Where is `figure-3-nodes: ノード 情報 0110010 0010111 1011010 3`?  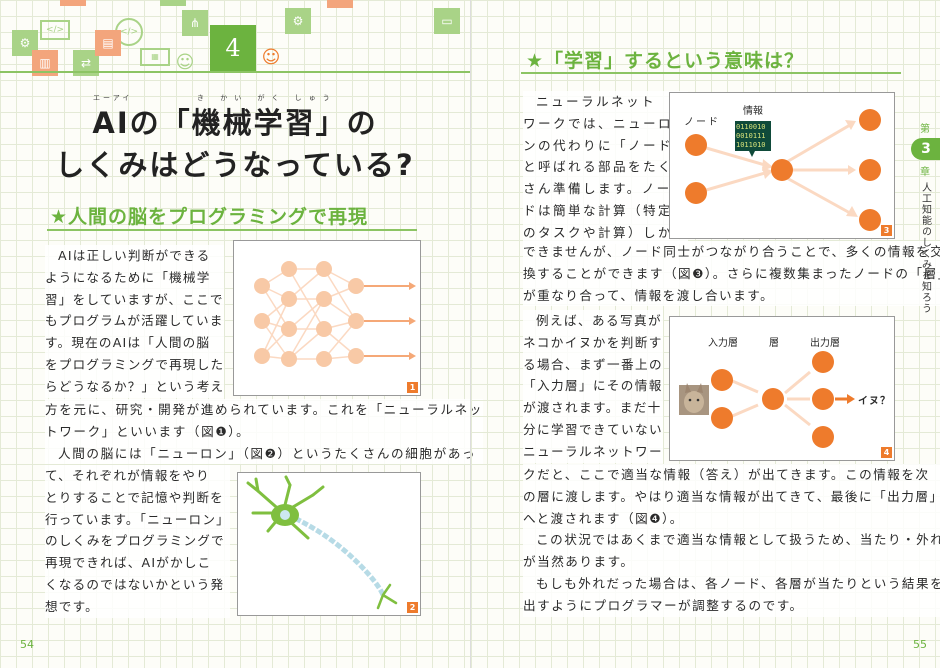
figure-3-nodes: ノード 情報 0110010 0010111 1011010 3 is located at coordinates (782, 165).